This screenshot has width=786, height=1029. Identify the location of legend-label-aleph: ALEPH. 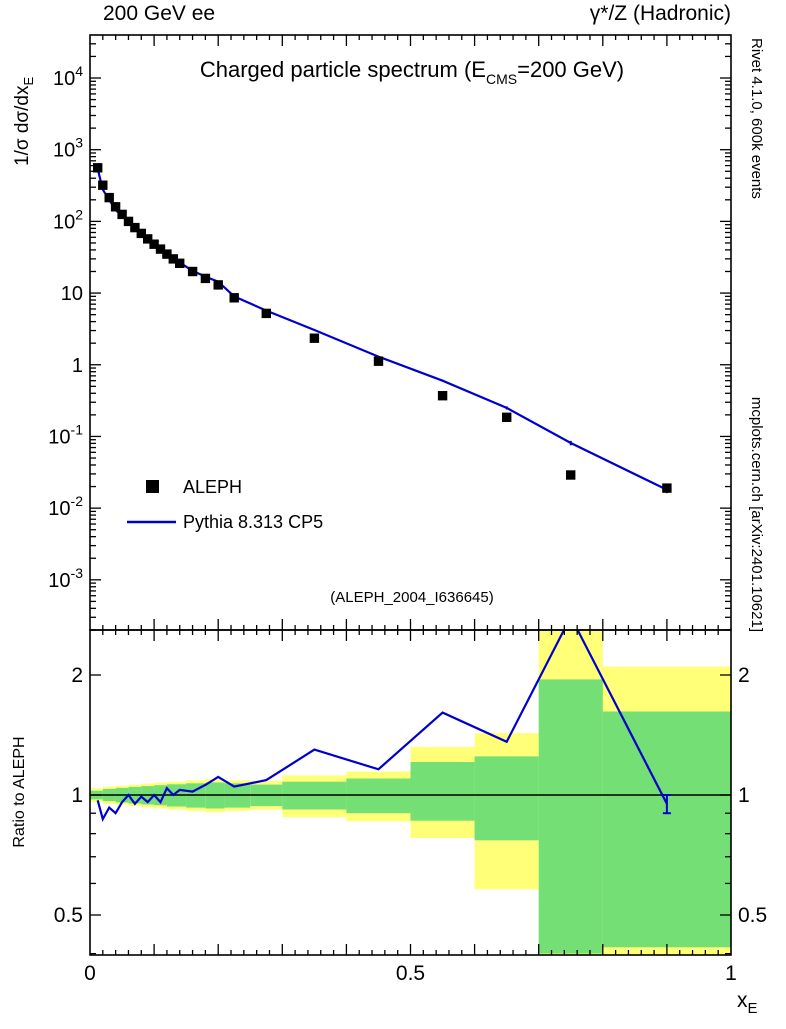
(212, 487).